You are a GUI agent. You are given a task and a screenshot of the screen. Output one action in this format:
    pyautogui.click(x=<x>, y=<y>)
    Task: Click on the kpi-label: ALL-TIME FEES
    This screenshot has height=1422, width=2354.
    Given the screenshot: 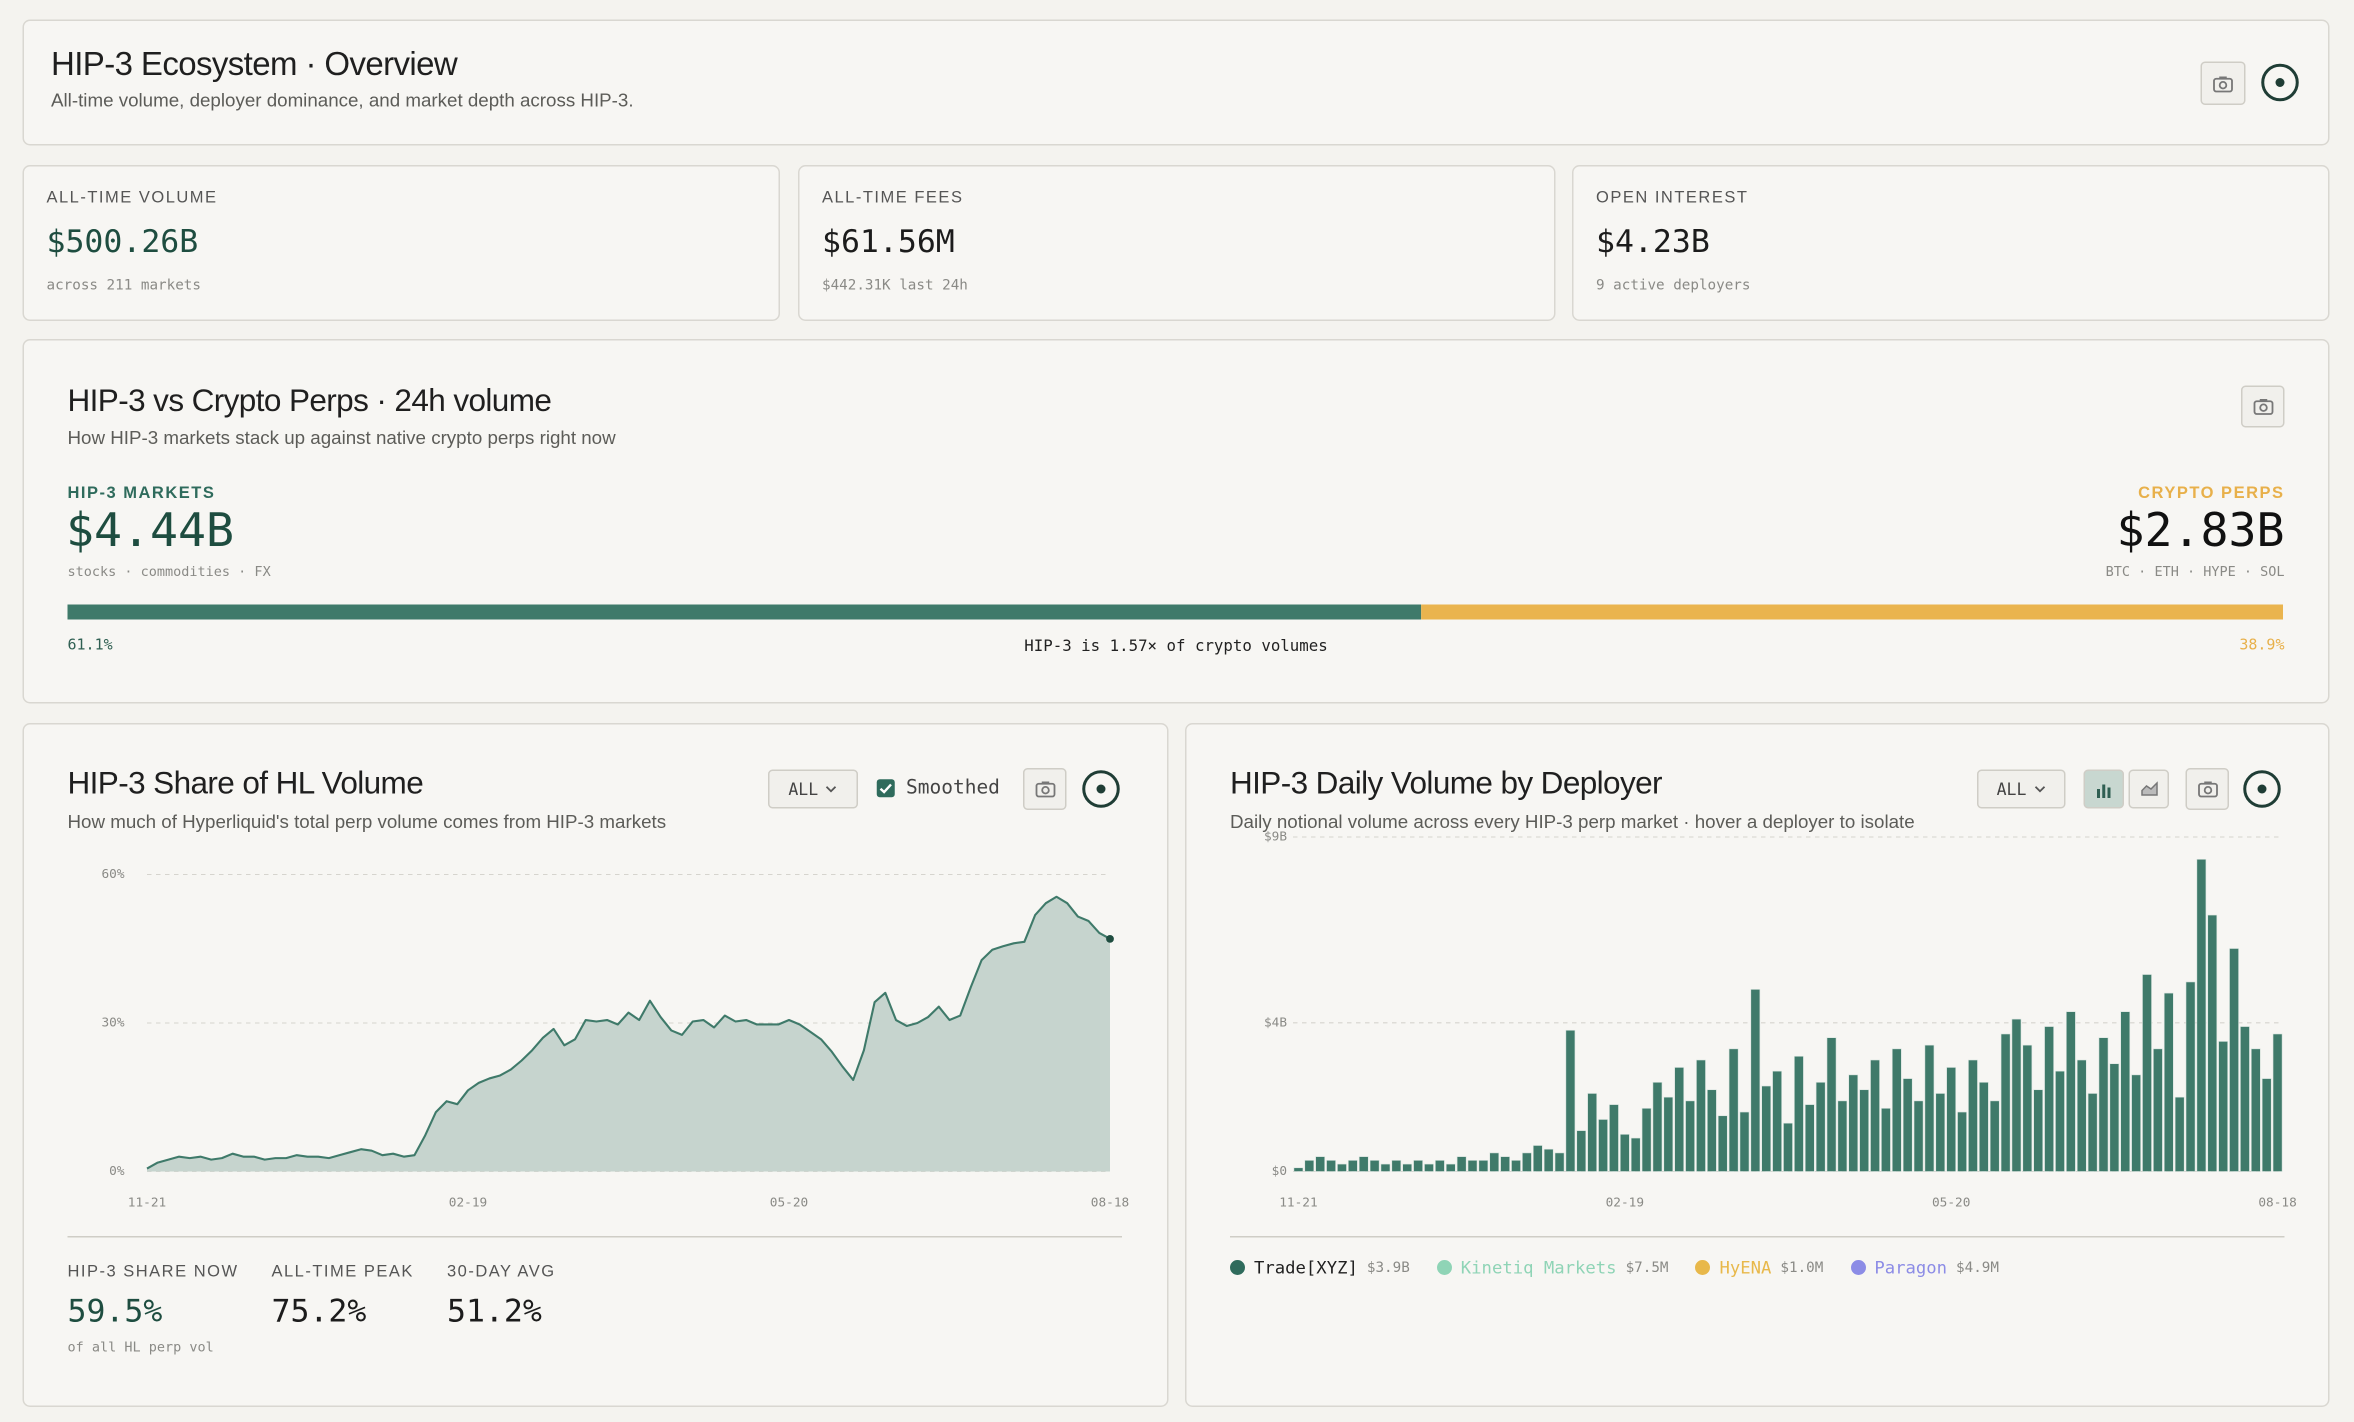 What is the action you would take?
    pyautogui.click(x=893, y=198)
    